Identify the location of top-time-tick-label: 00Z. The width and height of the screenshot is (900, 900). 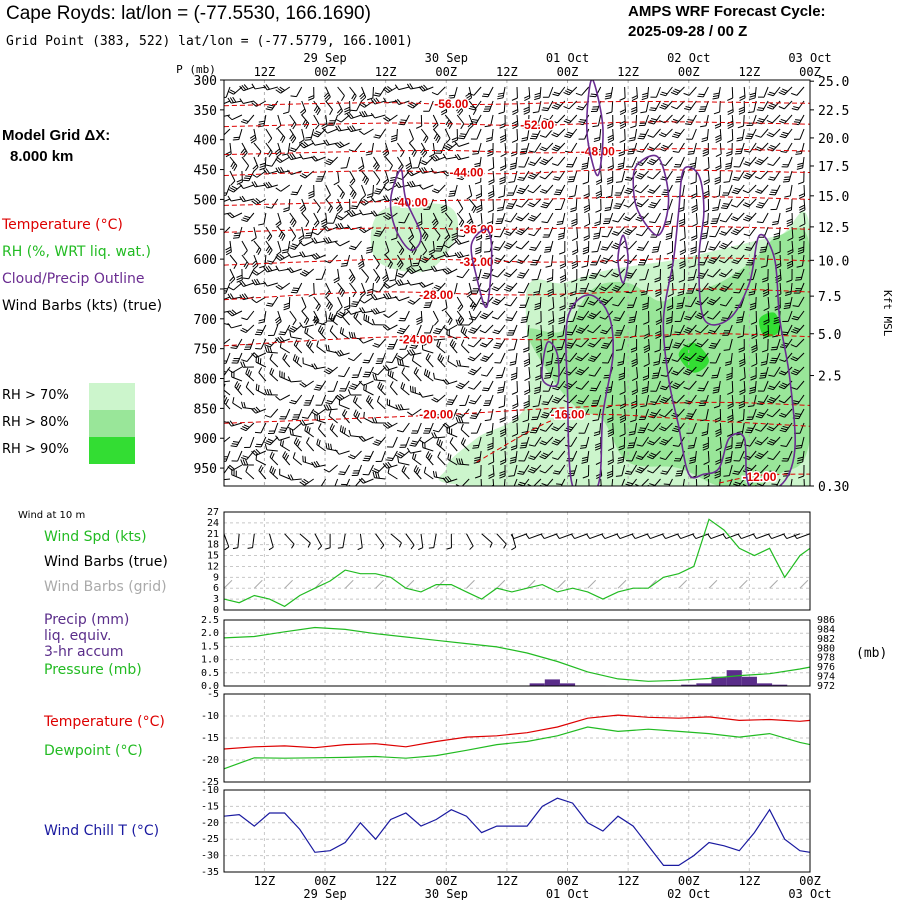
(689, 72).